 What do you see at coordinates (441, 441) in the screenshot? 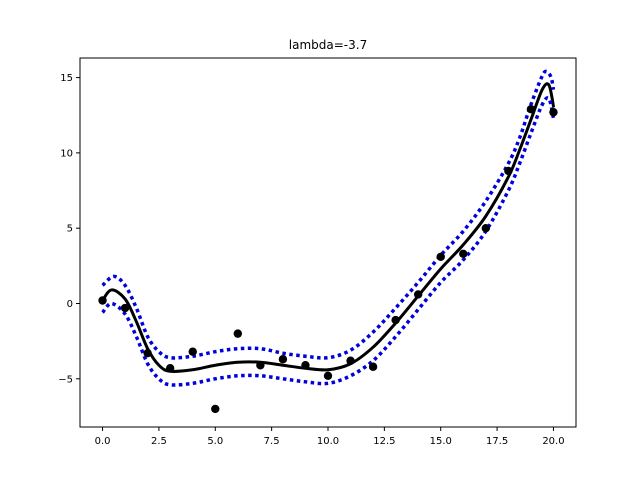
I see `x-tick-label: 15.0` at bounding box center [441, 441].